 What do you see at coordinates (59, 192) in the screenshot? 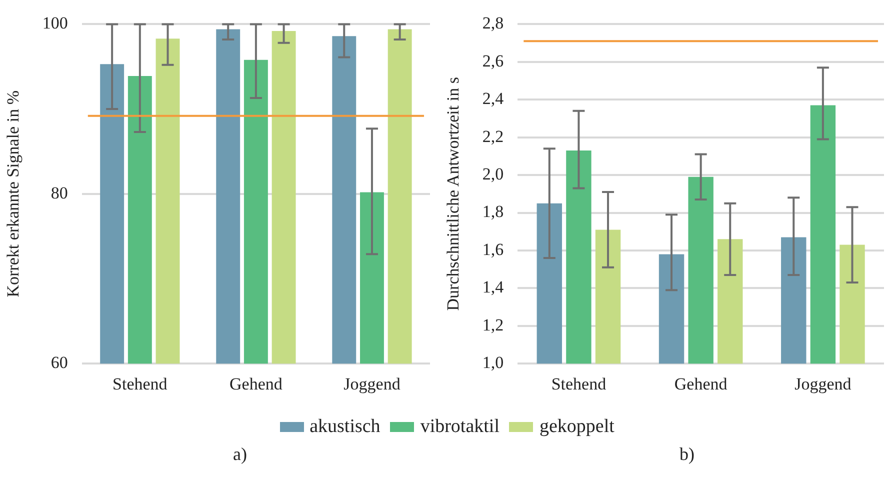
I see `y-tick-label: 80` at bounding box center [59, 192].